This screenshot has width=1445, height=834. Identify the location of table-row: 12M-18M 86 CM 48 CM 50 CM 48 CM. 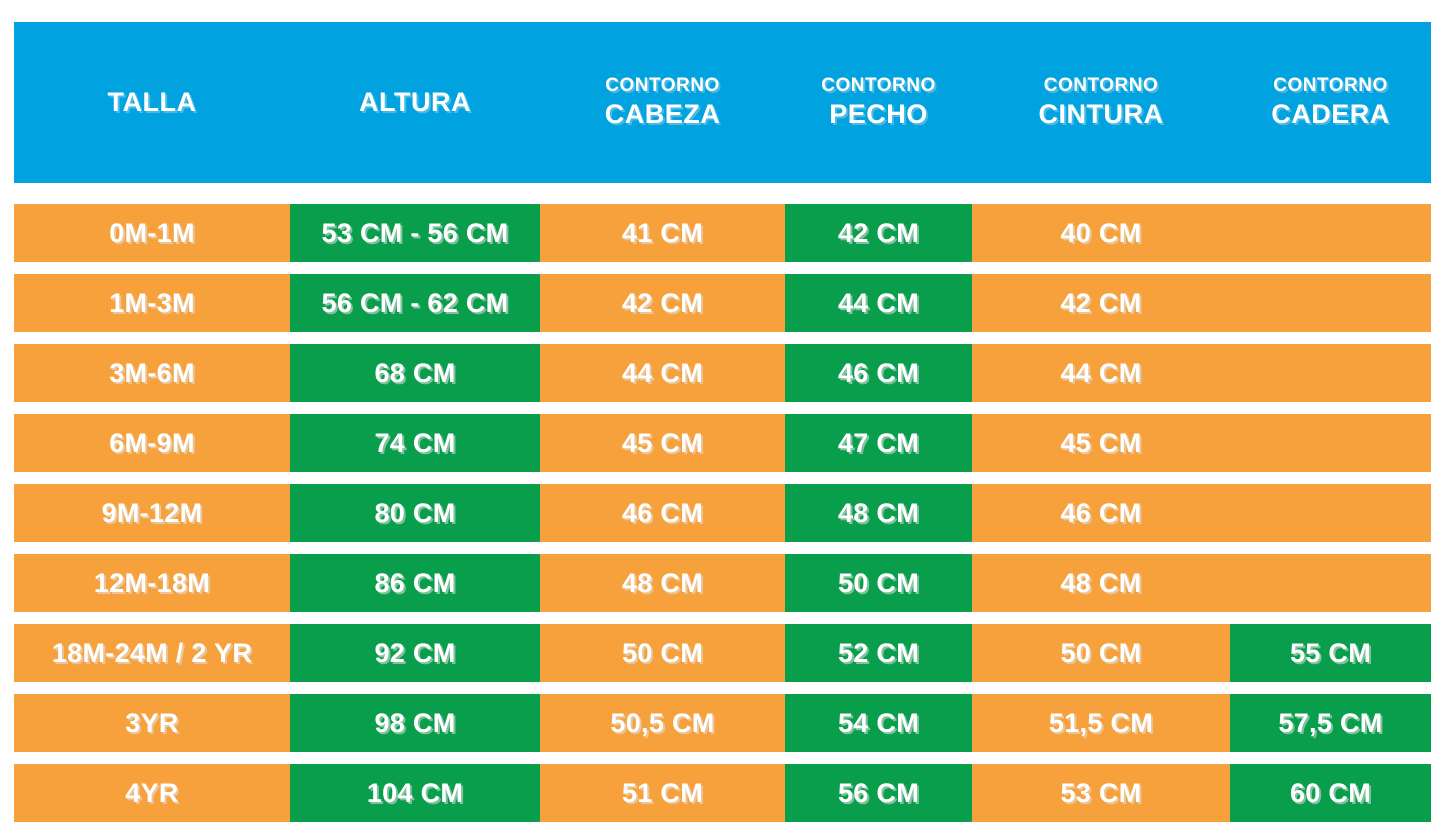
(722, 583).